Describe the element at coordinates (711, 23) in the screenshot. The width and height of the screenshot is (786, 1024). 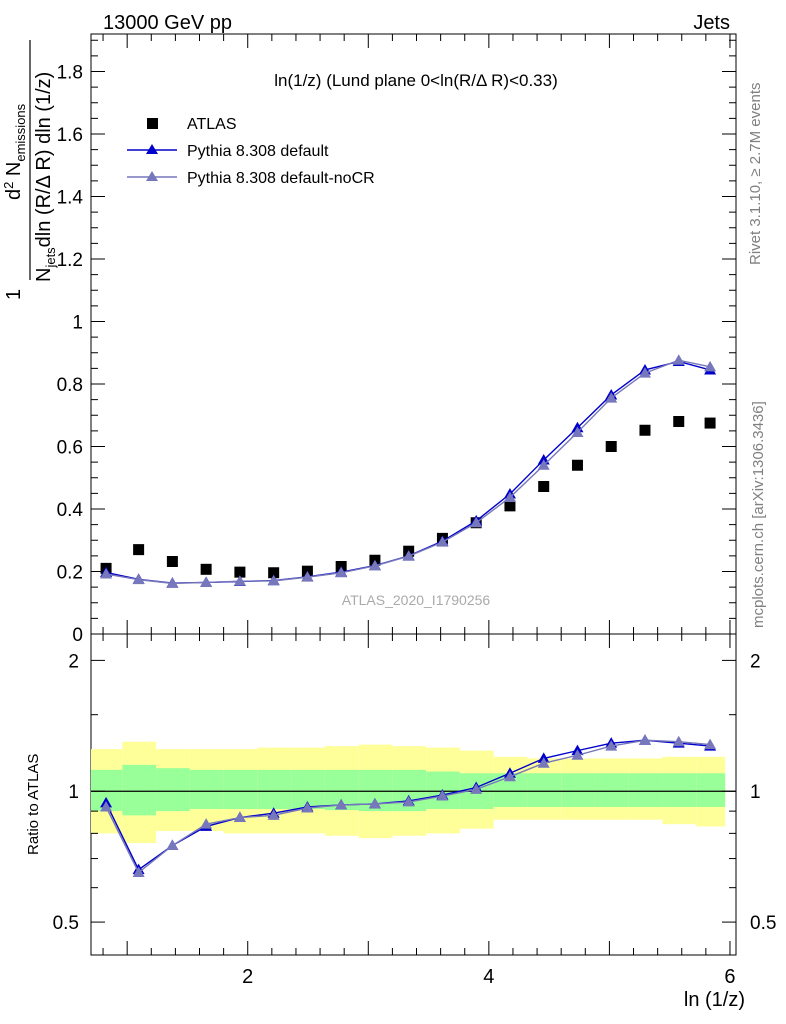
I see `header-right: Jets` at that location.